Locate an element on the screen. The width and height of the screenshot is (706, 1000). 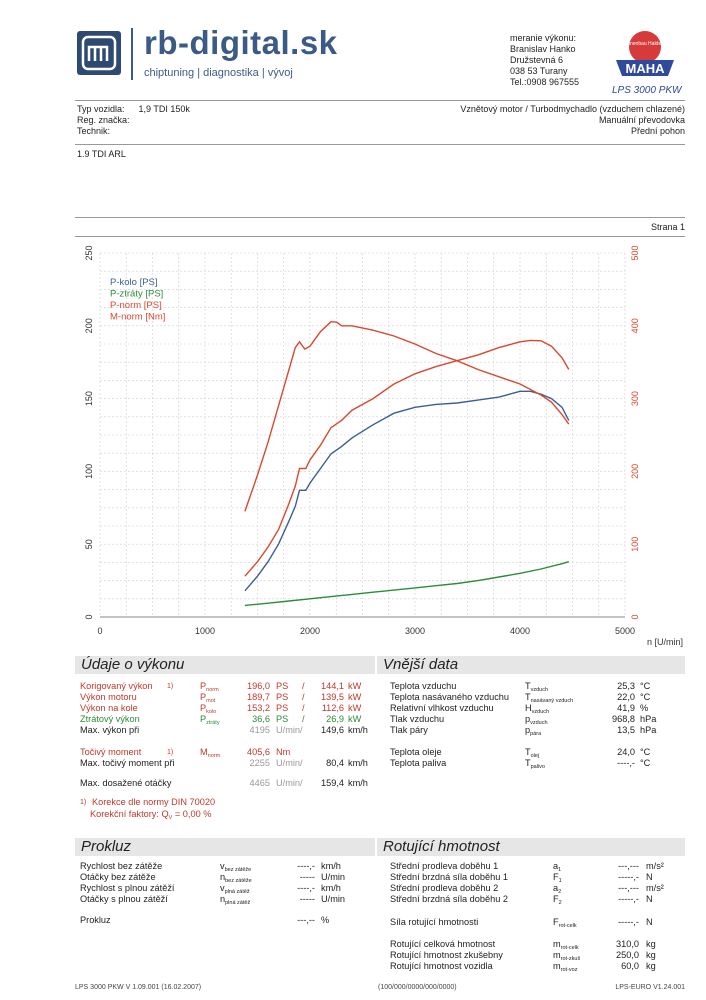
symbol: vplná zátěž is located at coordinates (235, 889).